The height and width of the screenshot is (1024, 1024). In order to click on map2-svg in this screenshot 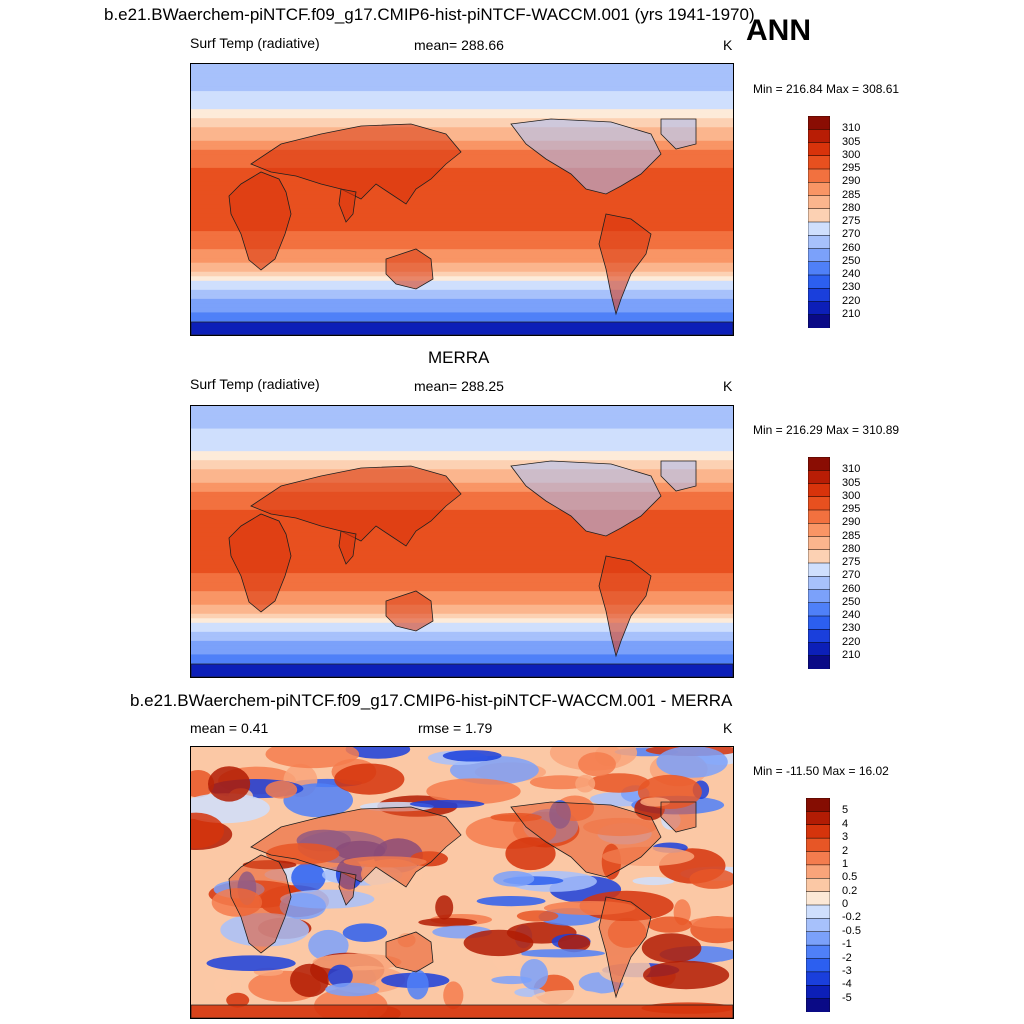, I will do `click(462, 882)`.